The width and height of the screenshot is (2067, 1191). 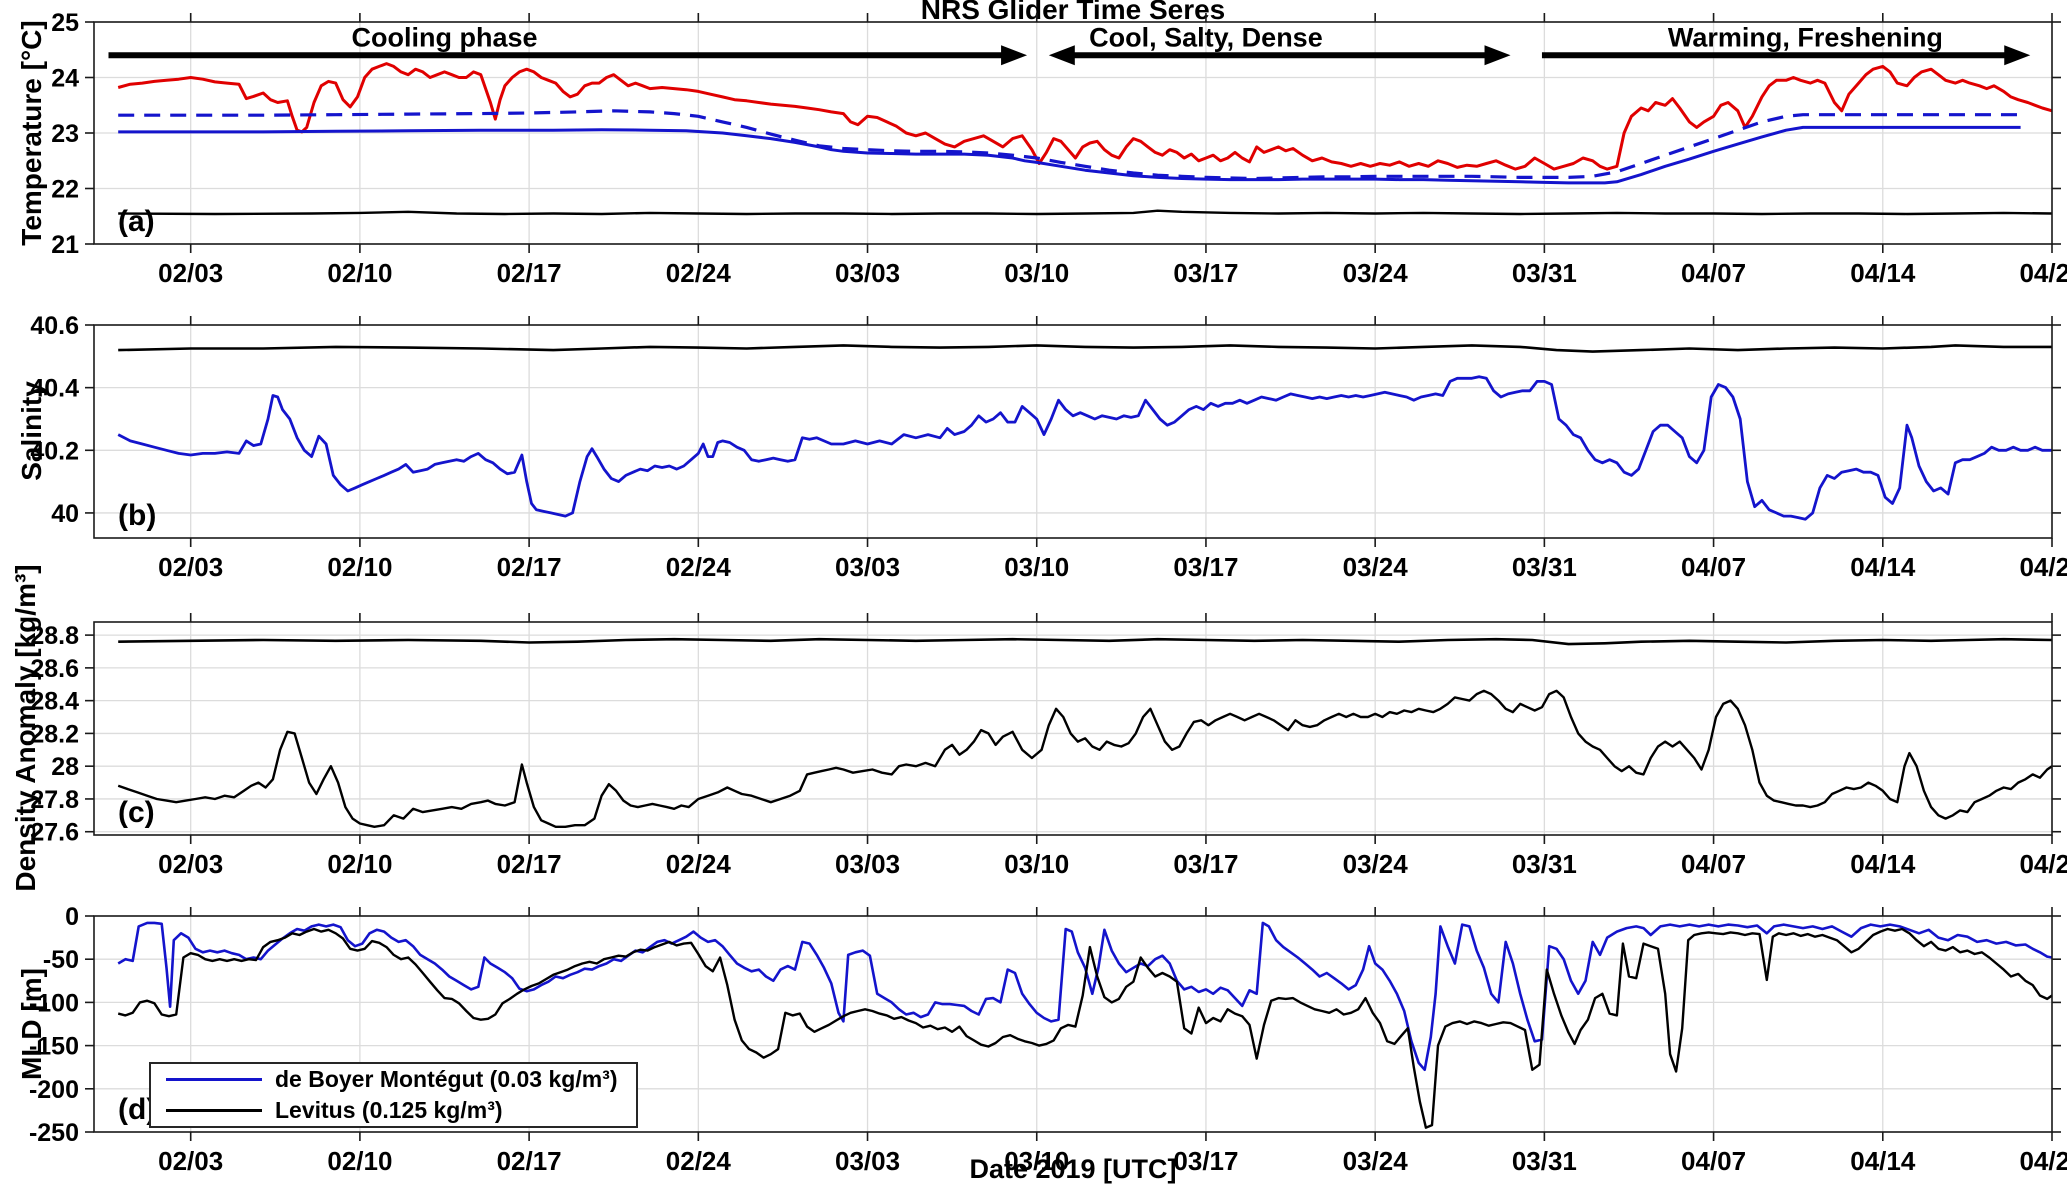 What do you see at coordinates (1206, 37) in the screenshot?
I see `phase-label: Cool, Salty, Dense` at bounding box center [1206, 37].